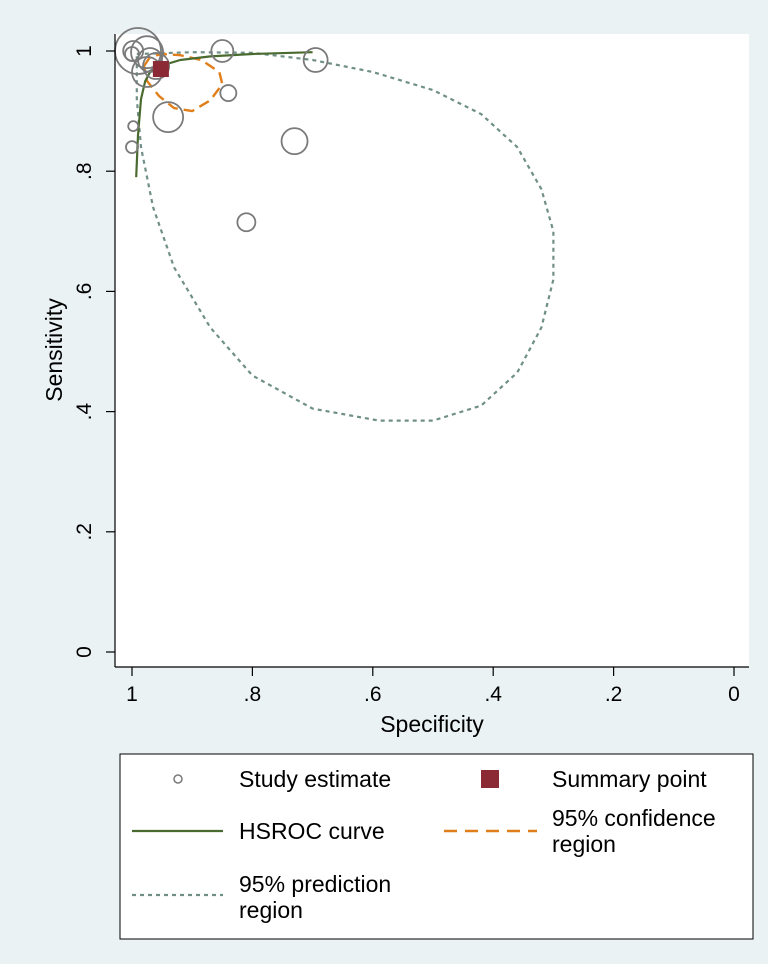 This screenshot has height=969, width=768. What do you see at coordinates (629, 779) in the screenshot?
I see `legend-label-summary: Summary point` at bounding box center [629, 779].